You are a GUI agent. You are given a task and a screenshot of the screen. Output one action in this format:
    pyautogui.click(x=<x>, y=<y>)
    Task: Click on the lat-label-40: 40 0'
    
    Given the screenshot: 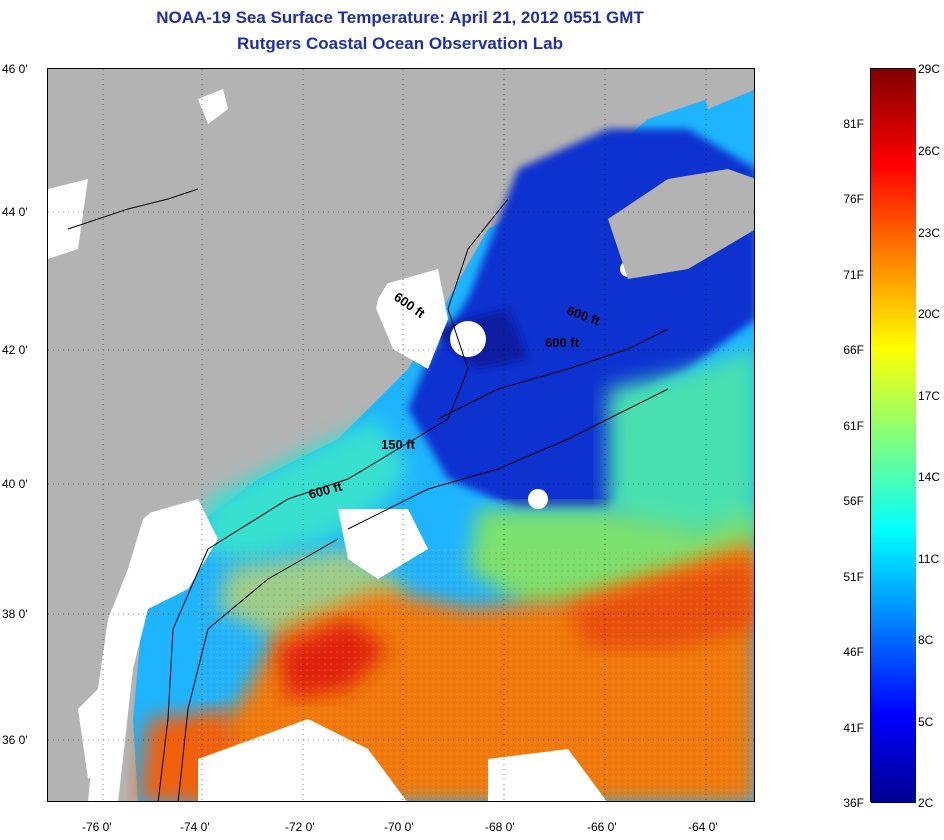 What is the action you would take?
    pyautogui.click(x=15, y=484)
    